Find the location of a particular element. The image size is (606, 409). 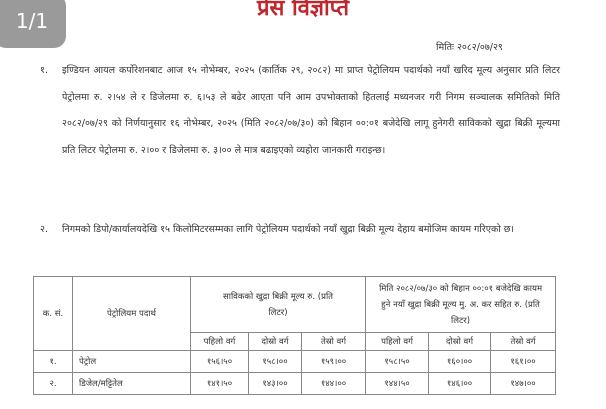

cell-sn: २. is located at coordinates (53, 383).